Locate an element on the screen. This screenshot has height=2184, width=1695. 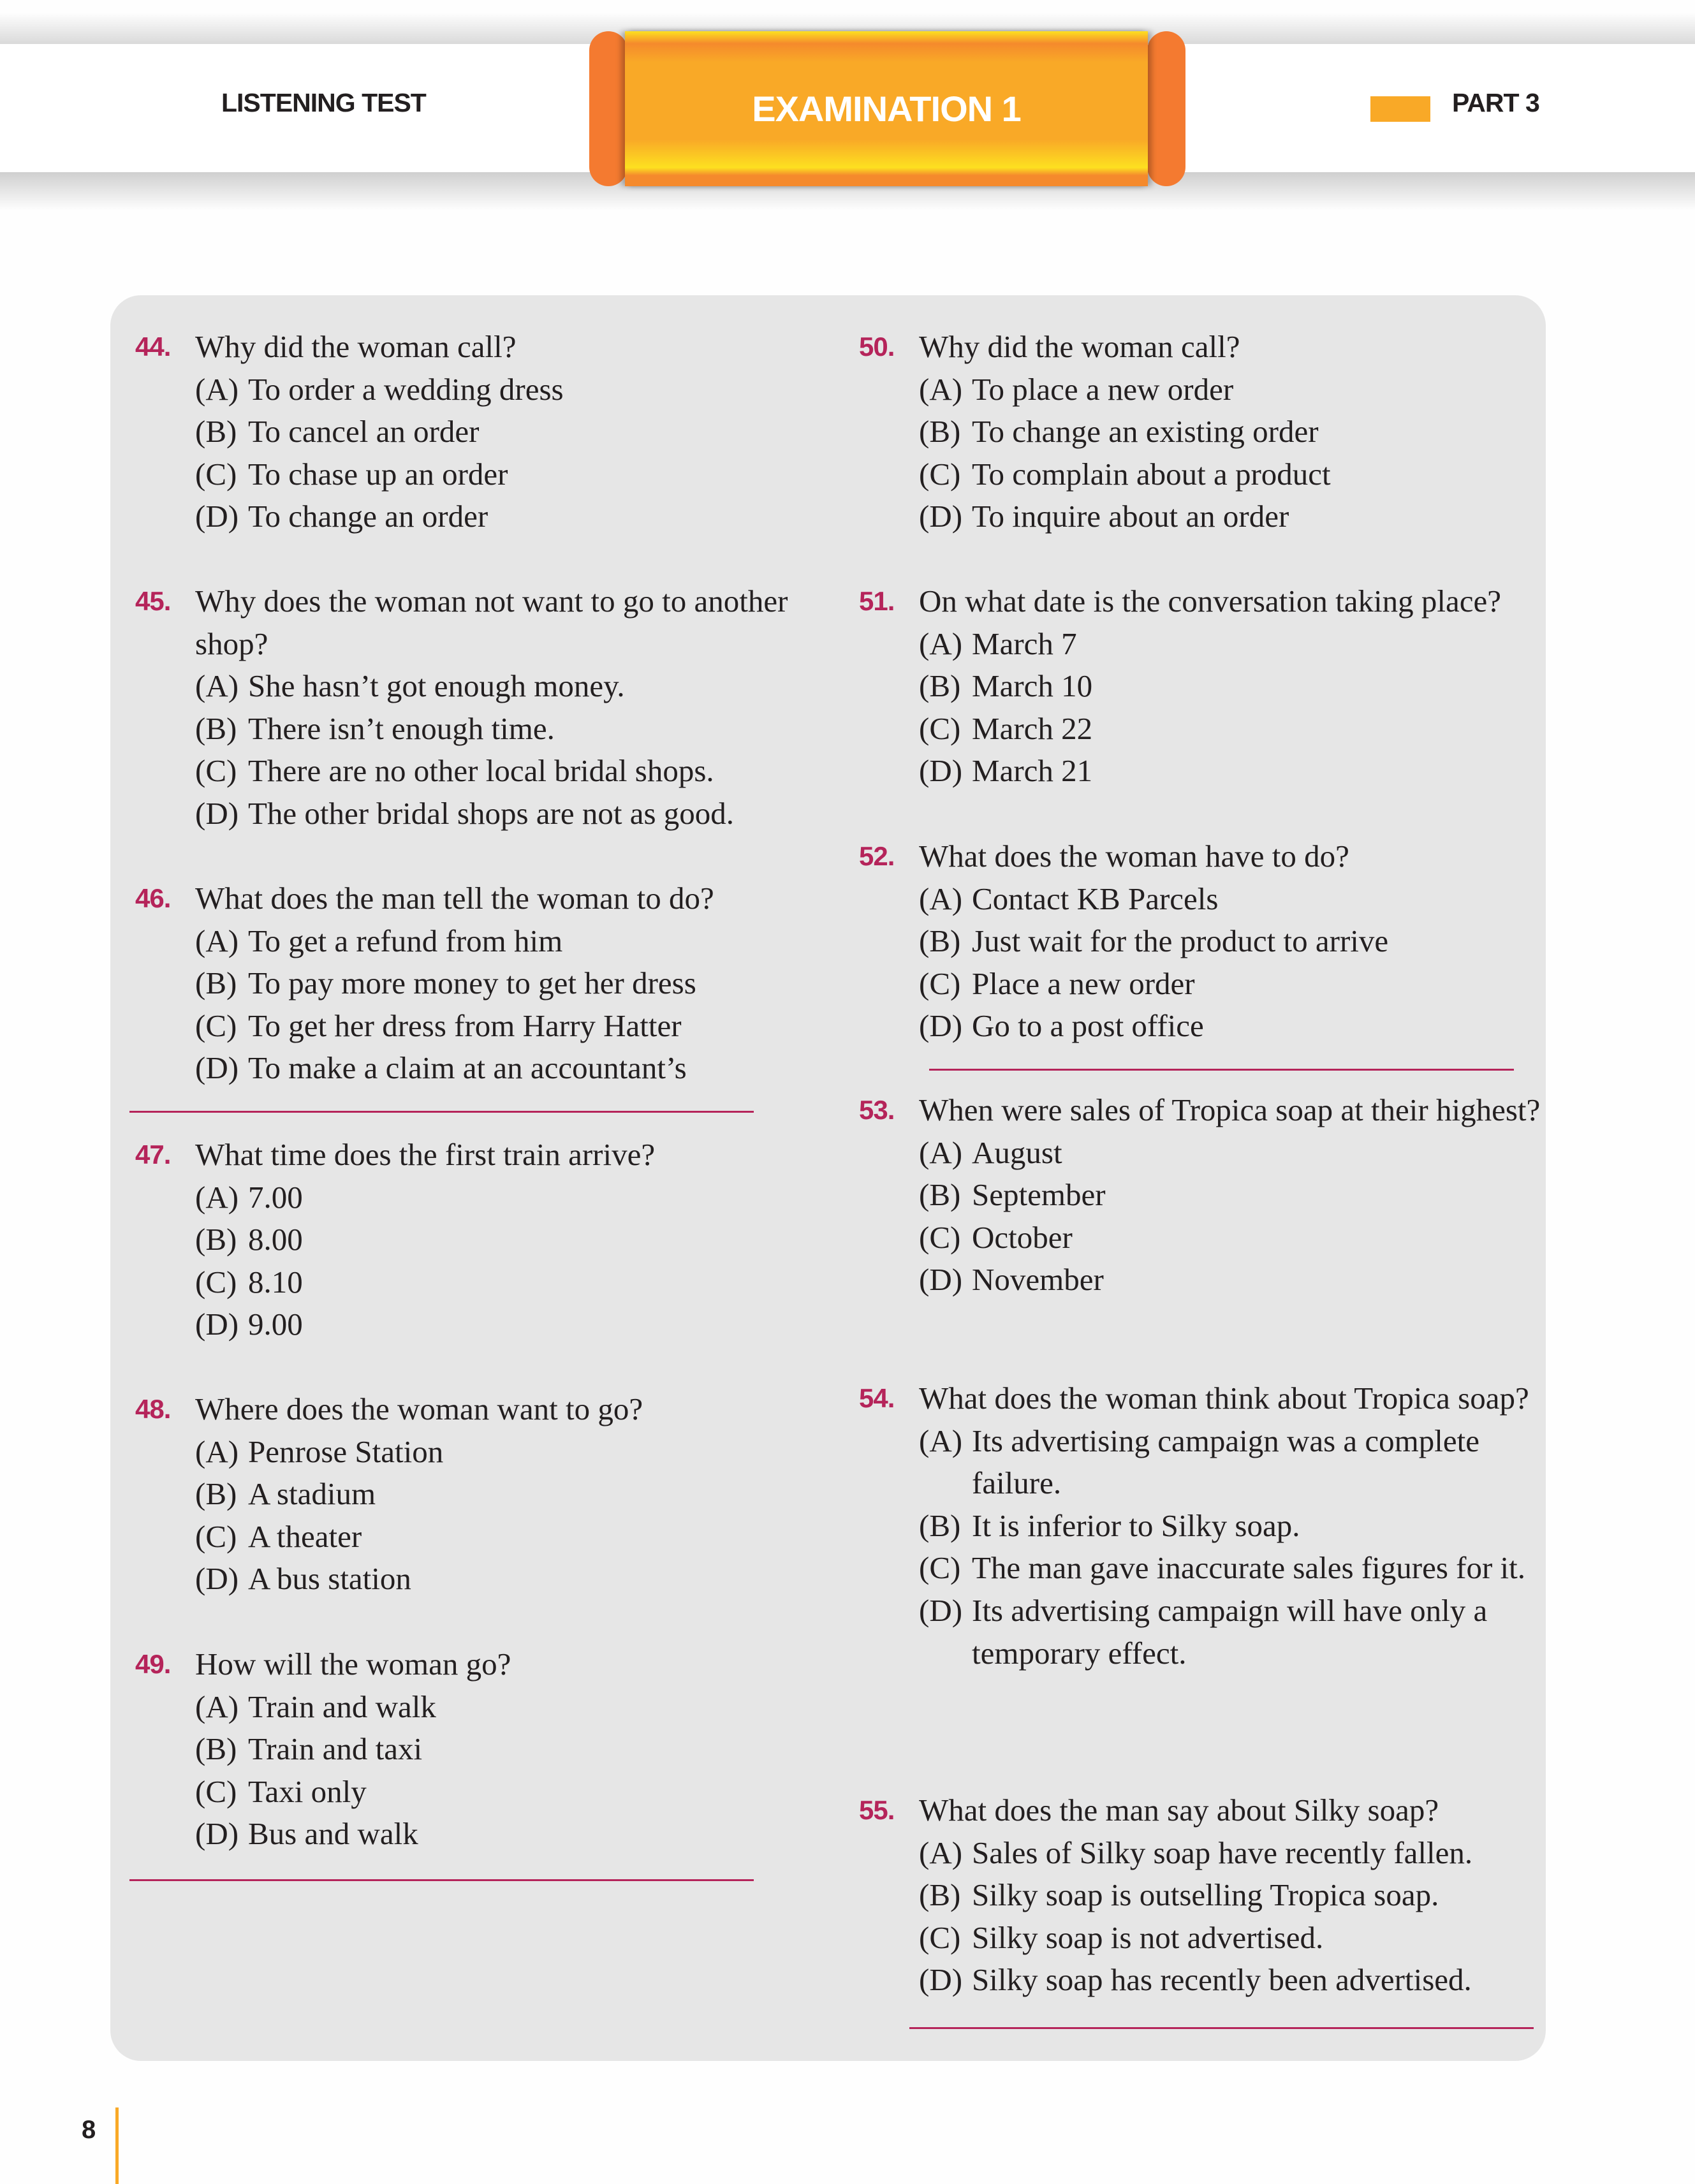
option-text: To make a claim at an accountant’s is located at coordinates (467, 1068).